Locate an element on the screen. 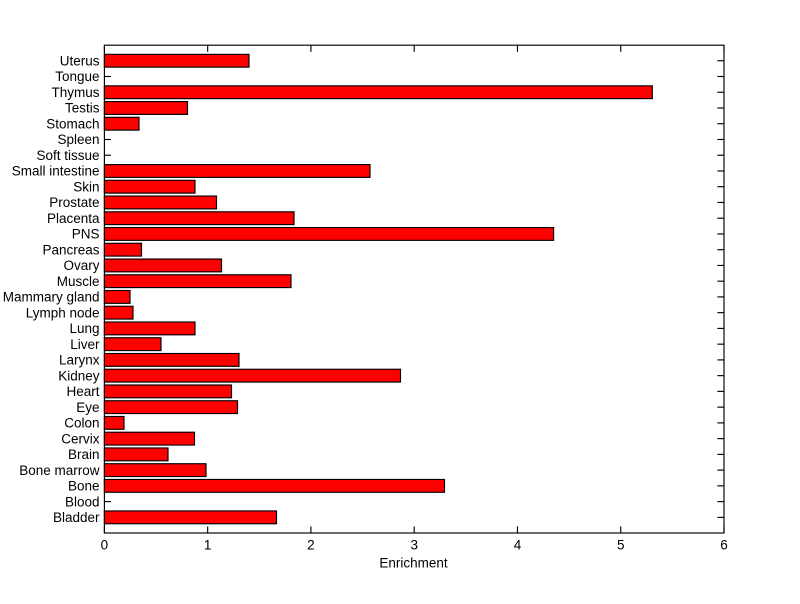  svg-text: Muscle is located at coordinates (78, 281).